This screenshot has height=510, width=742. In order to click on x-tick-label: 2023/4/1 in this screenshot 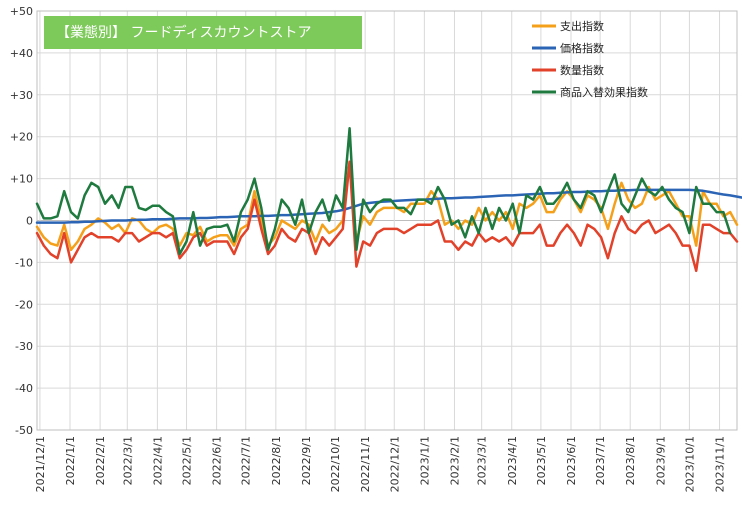, I will do `click(512, 460)`.